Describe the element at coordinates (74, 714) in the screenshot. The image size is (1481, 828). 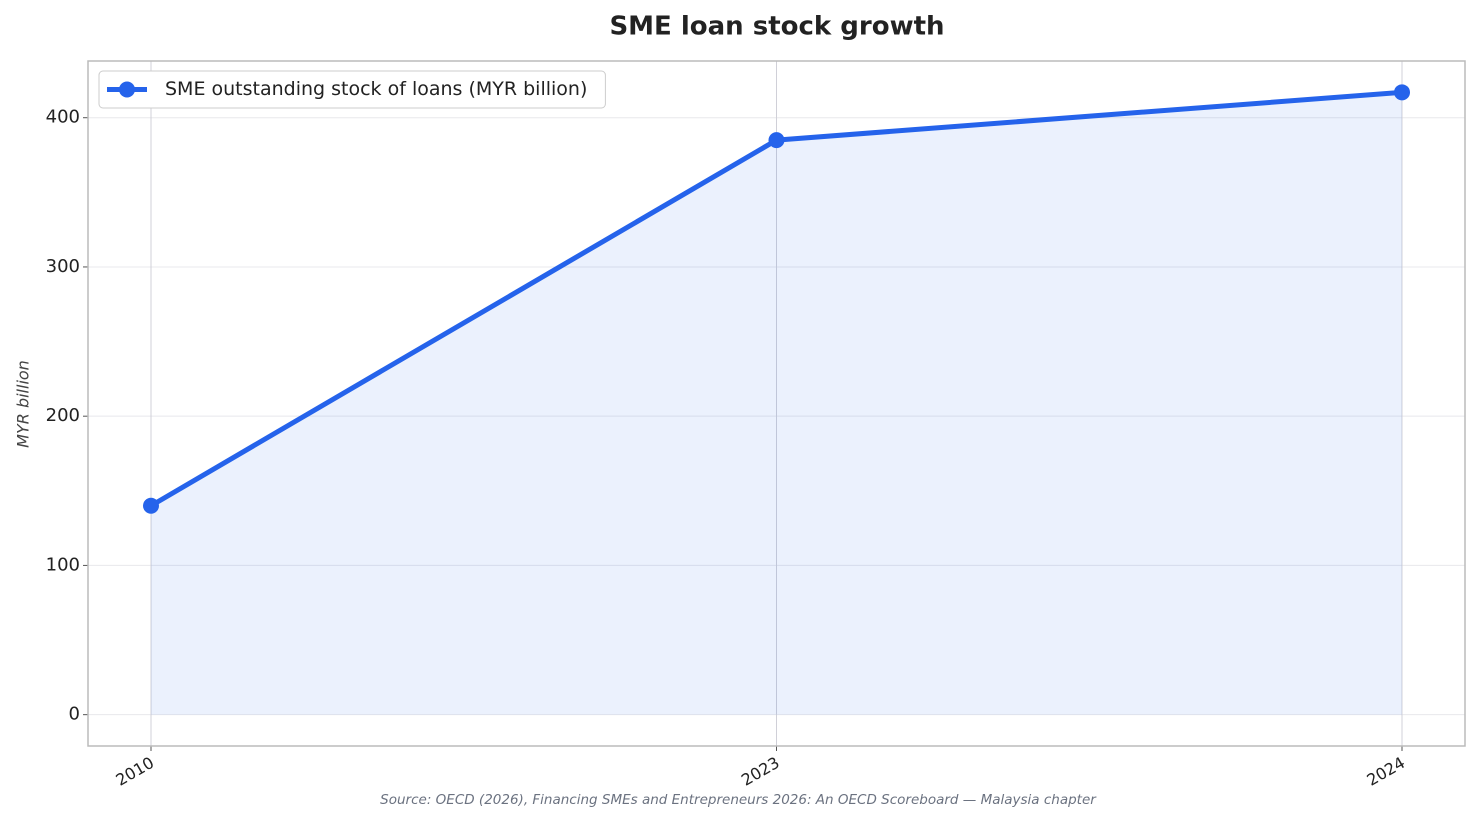
I see `y-tick-label: 0` at that location.